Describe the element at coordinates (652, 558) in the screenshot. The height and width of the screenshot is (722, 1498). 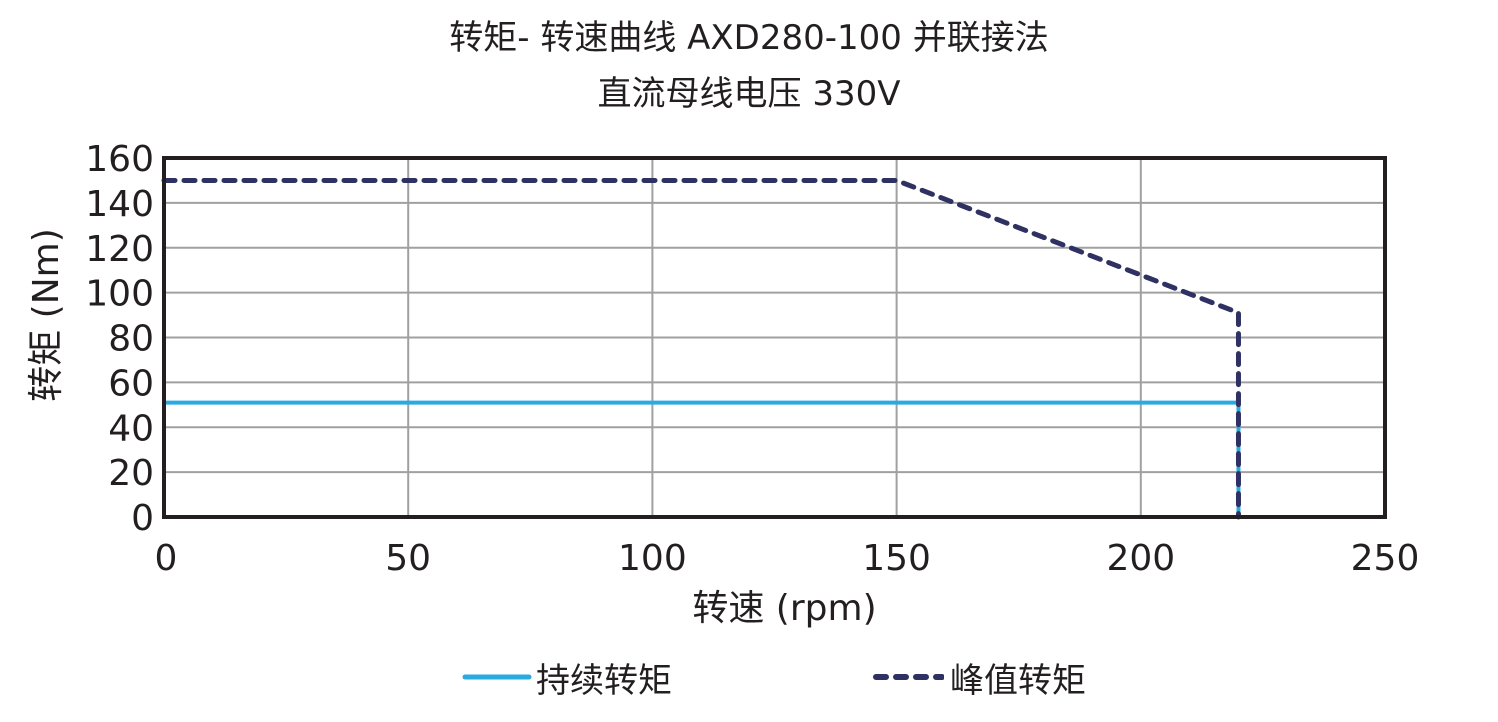
I see `x-tick-label: 100` at that location.